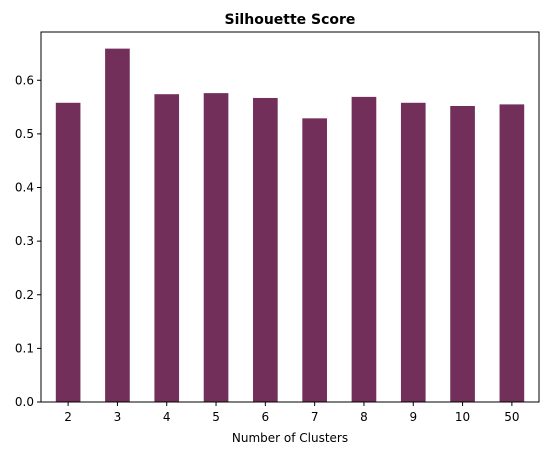 Image resolution: width=547 pixels, height=455 pixels. What do you see at coordinates (290, 20) in the screenshot?
I see `chart-title: Silhouette Score` at bounding box center [290, 20].